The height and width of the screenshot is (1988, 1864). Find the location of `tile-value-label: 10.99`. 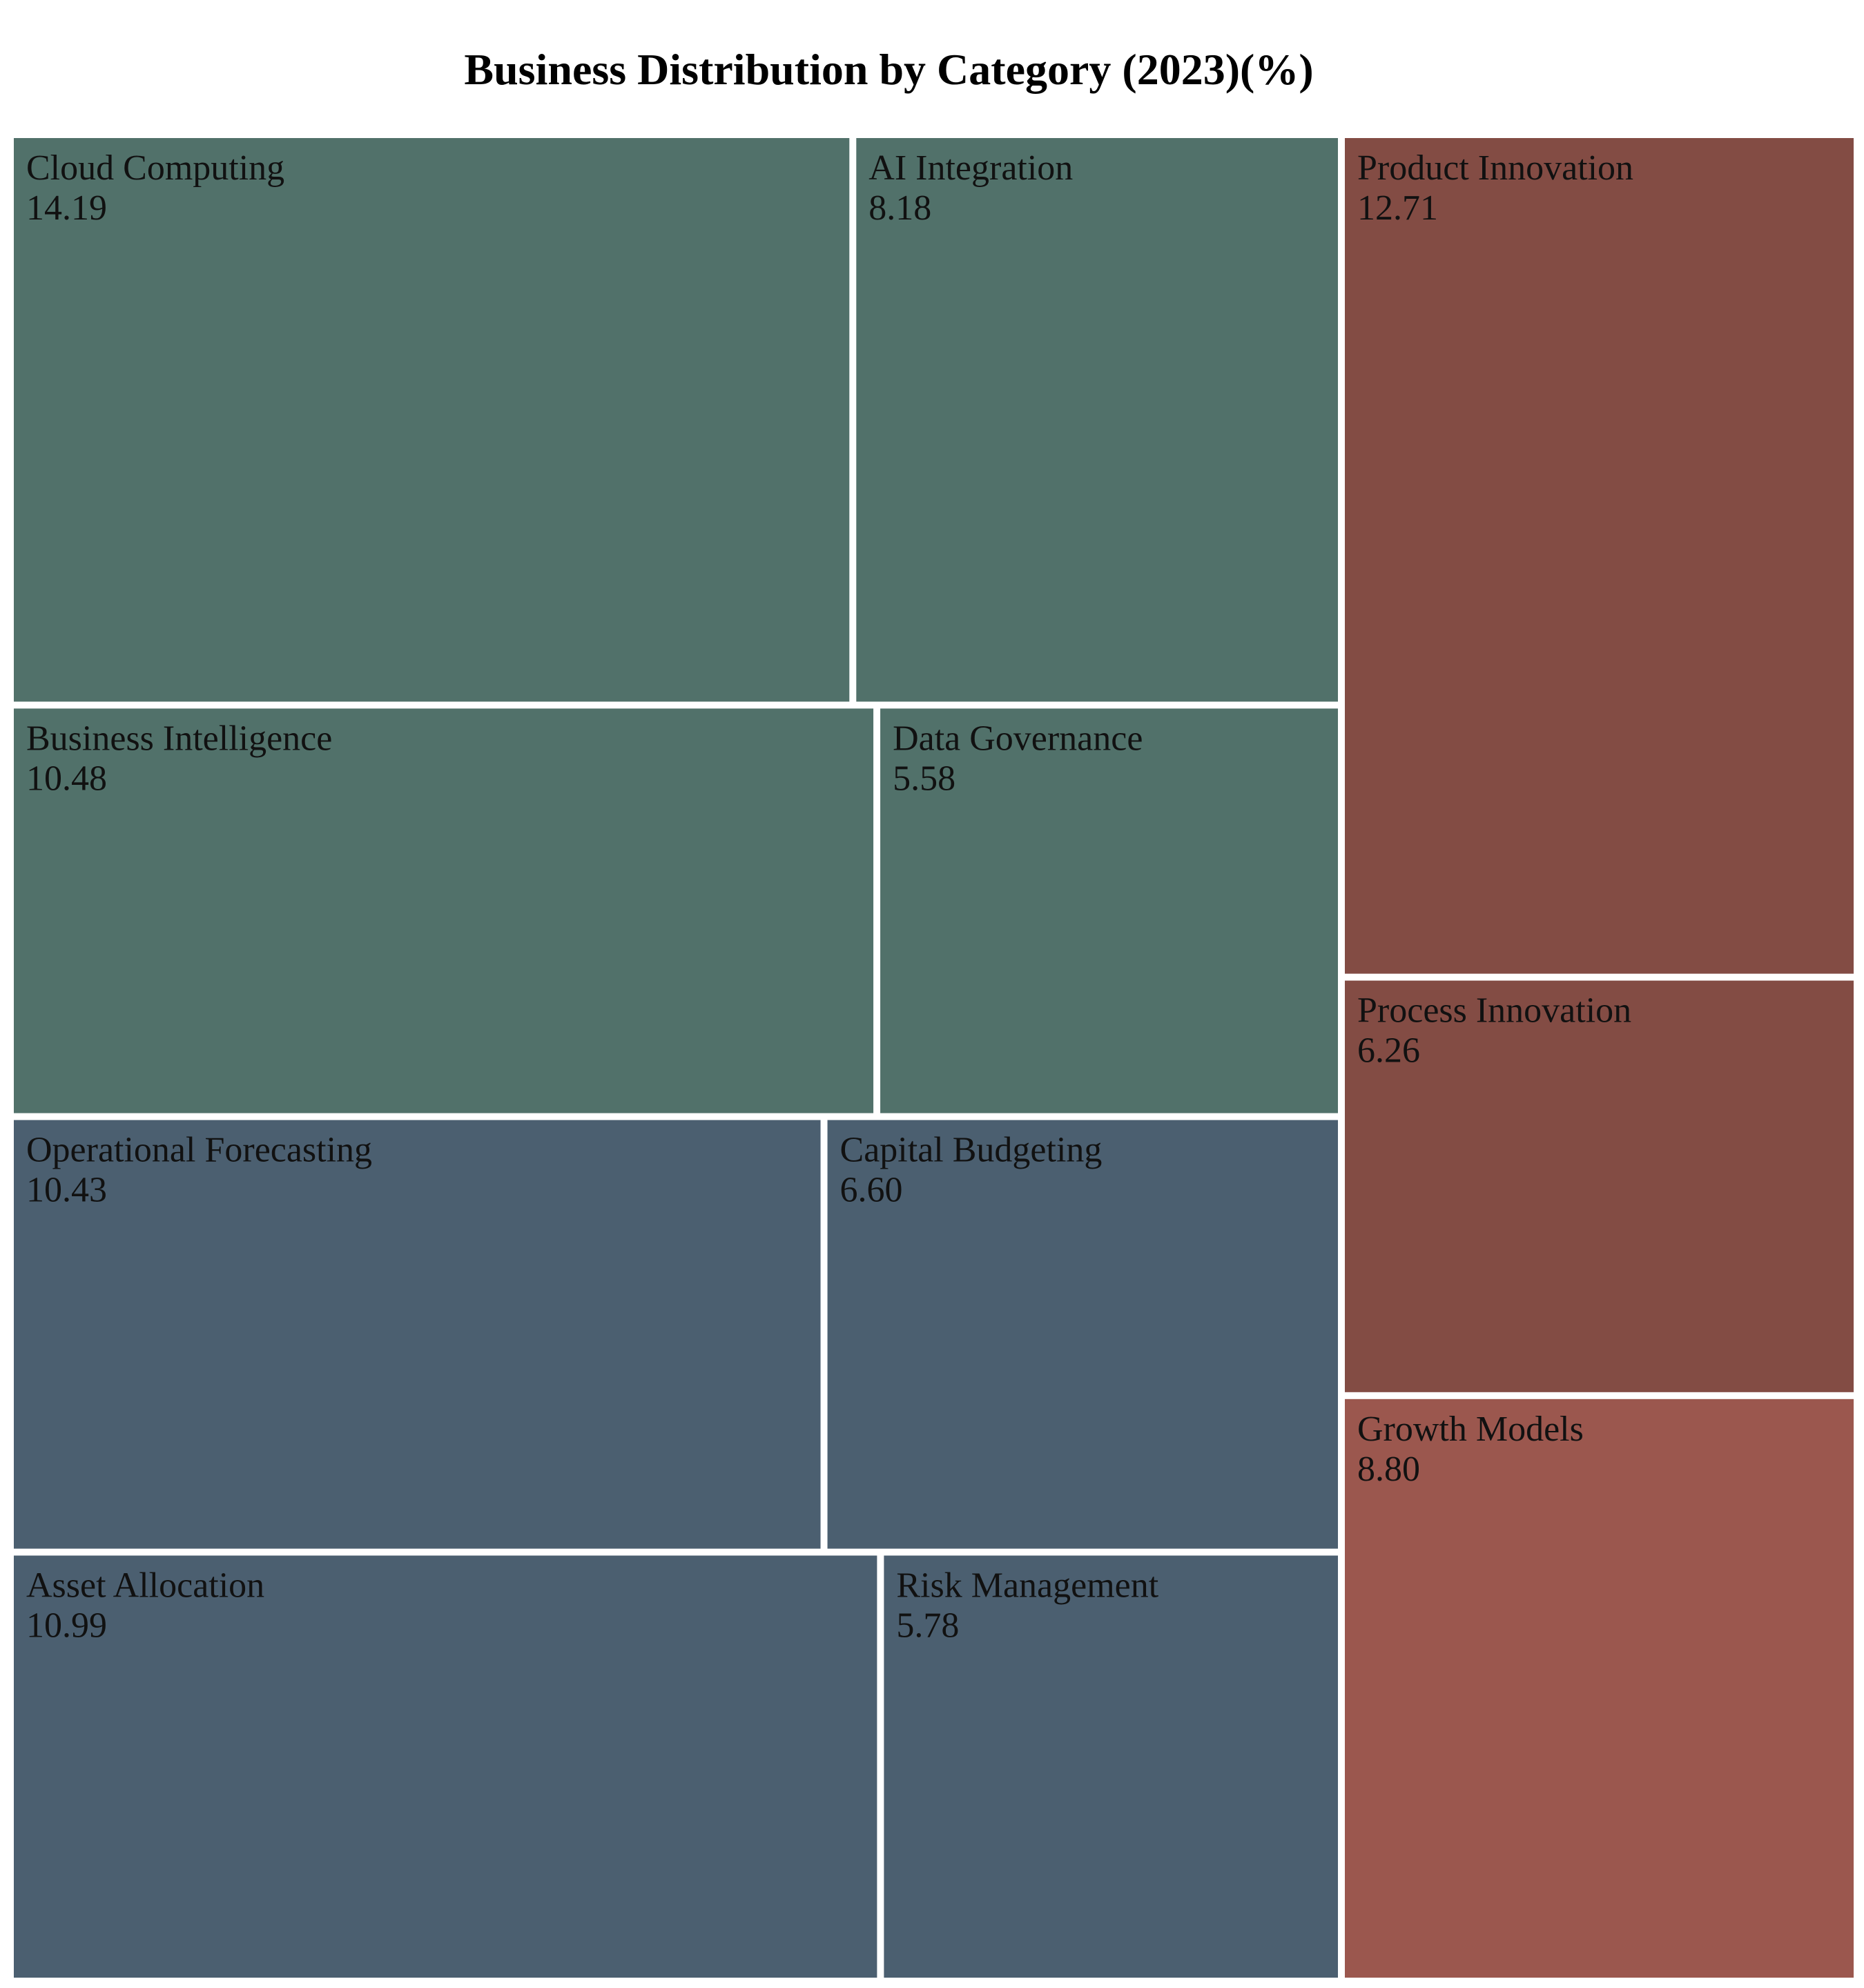

tile-value-label: 10.99 is located at coordinates (67, 1626).